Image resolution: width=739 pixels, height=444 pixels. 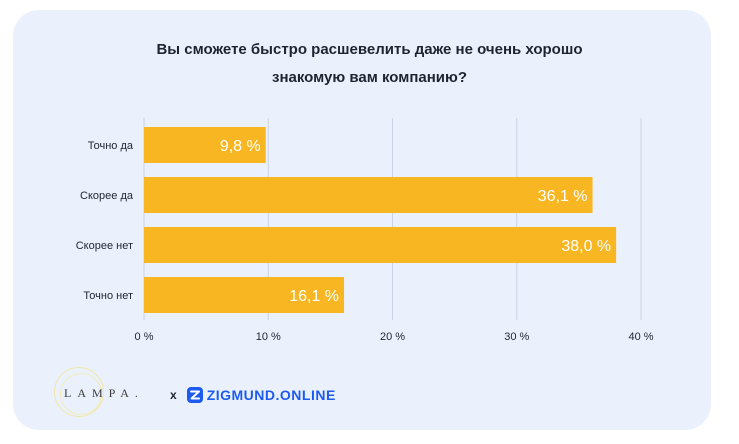 What do you see at coordinates (369, 77) in the screenshot?
I see `chart-title-line-2: знакомую вам компанию?` at bounding box center [369, 77].